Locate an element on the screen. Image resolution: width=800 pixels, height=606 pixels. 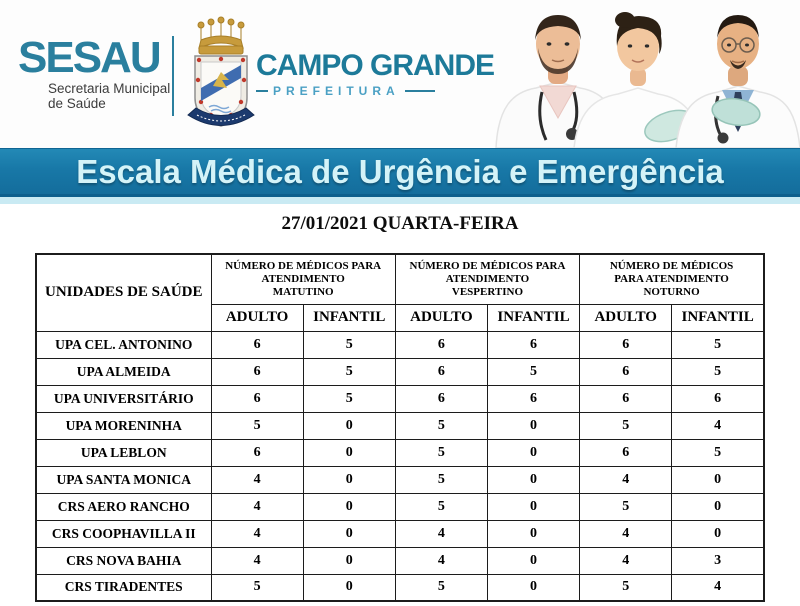
value-cell: 3 is located at coordinates (718, 560).